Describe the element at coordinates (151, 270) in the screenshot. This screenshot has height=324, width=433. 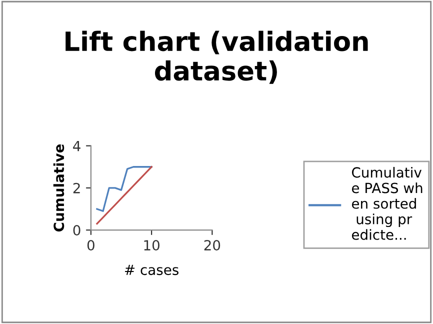
I see `x-axis-title: # cases` at that location.